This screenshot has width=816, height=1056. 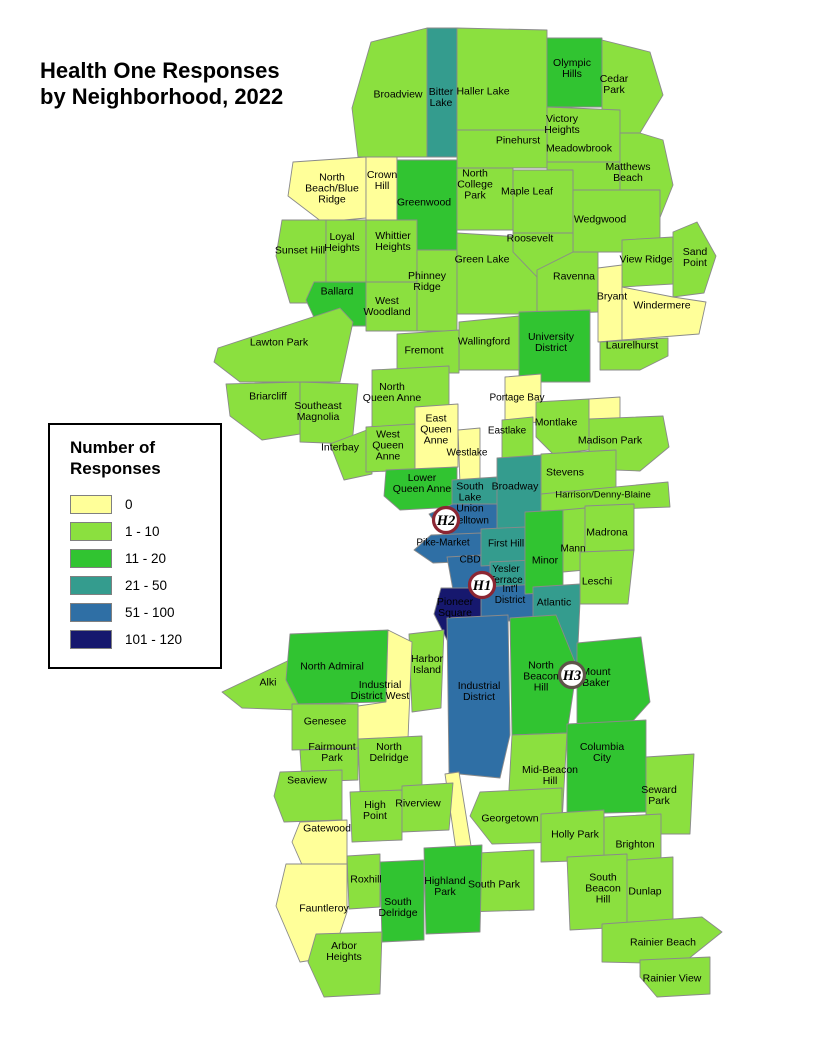 I want to click on legend-title-line-2: Responses, so click(x=115, y=468).